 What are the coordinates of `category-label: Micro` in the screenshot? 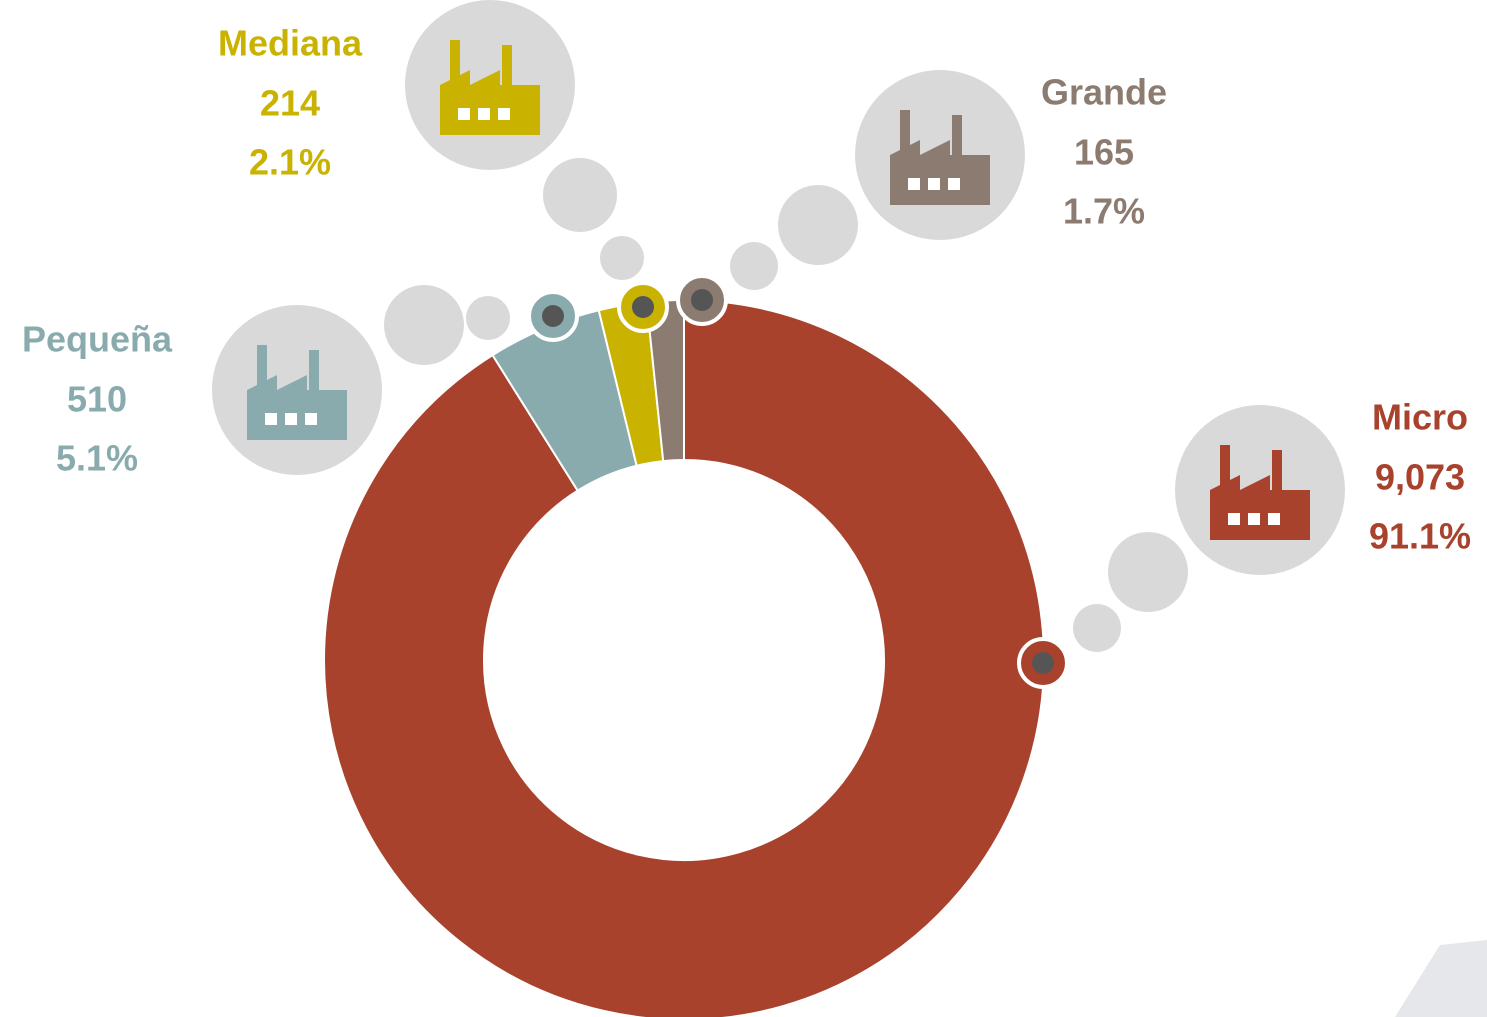 It's located at (1420, 417).